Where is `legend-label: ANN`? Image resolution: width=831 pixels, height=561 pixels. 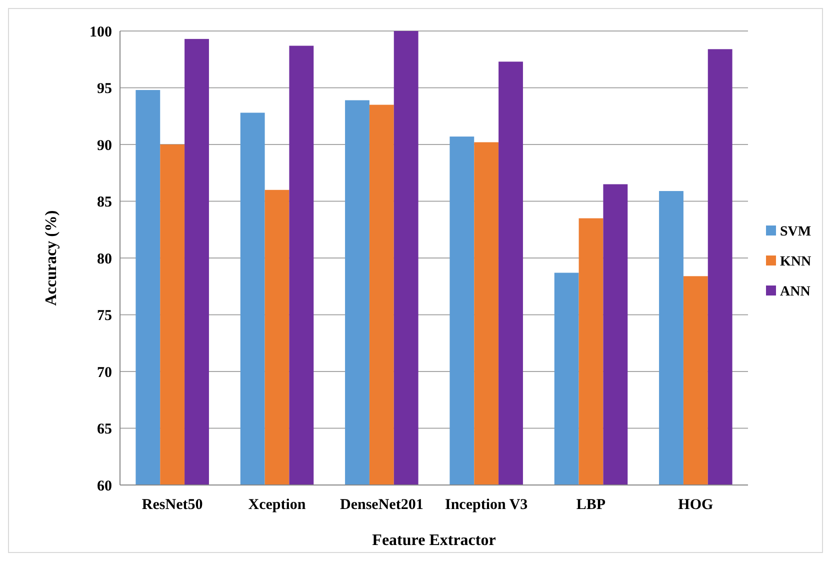
legend-label: ANN is located at coordinates (795, 292).